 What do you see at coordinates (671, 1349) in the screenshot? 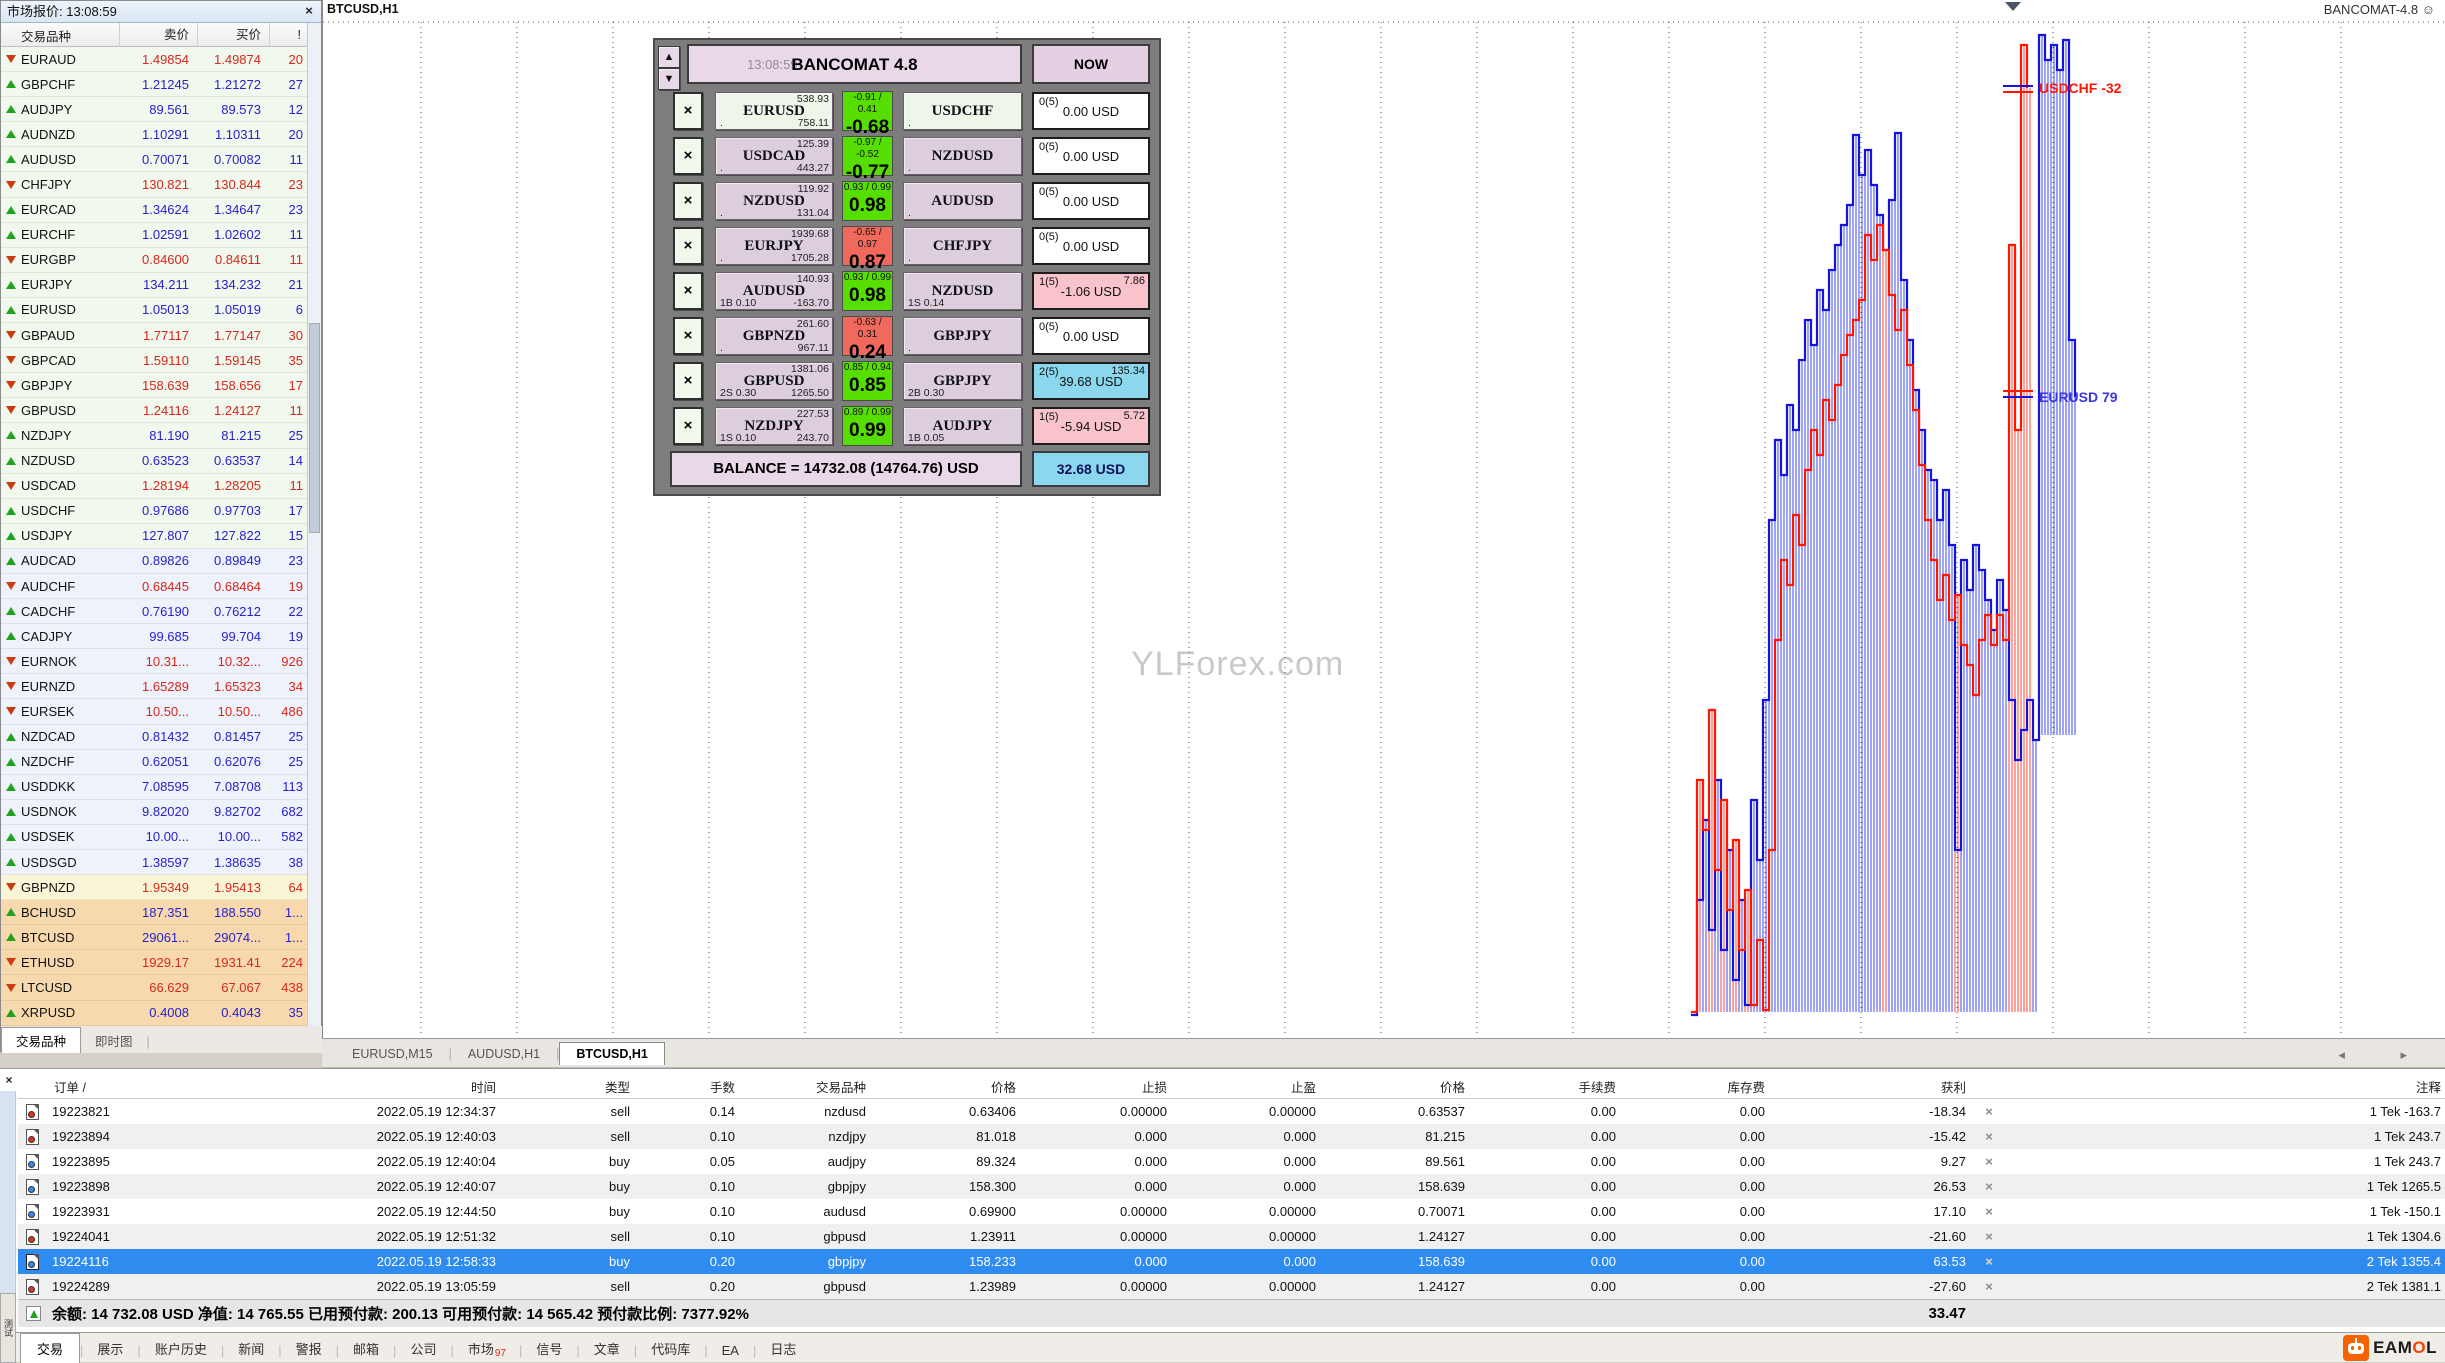
I see `bottom-tab-10: 代码库` at bounding box center [671, 1349].